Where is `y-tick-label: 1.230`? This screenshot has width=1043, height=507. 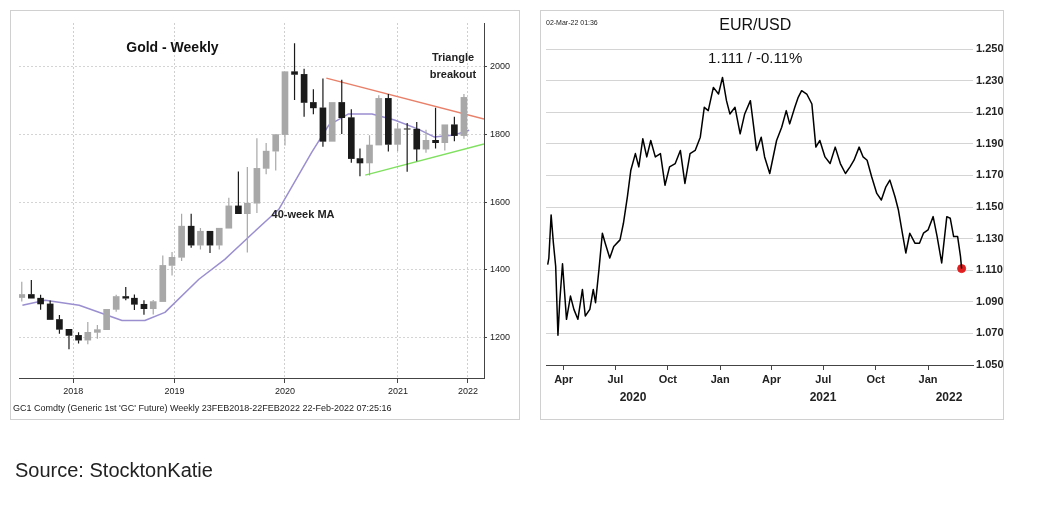
y-tick-label: 1.230 is located at coordinates (990, 79).